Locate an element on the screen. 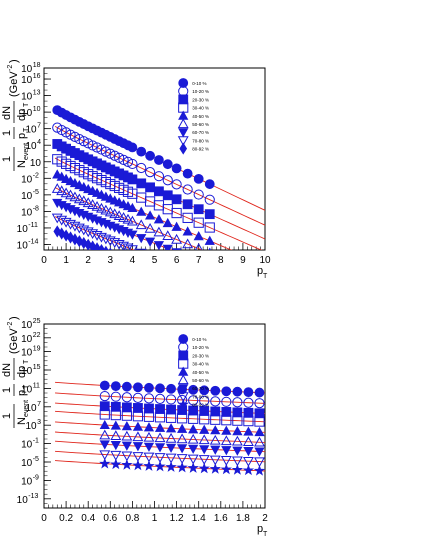  y-label-event-sub: event is located at coordinates (26, 151).